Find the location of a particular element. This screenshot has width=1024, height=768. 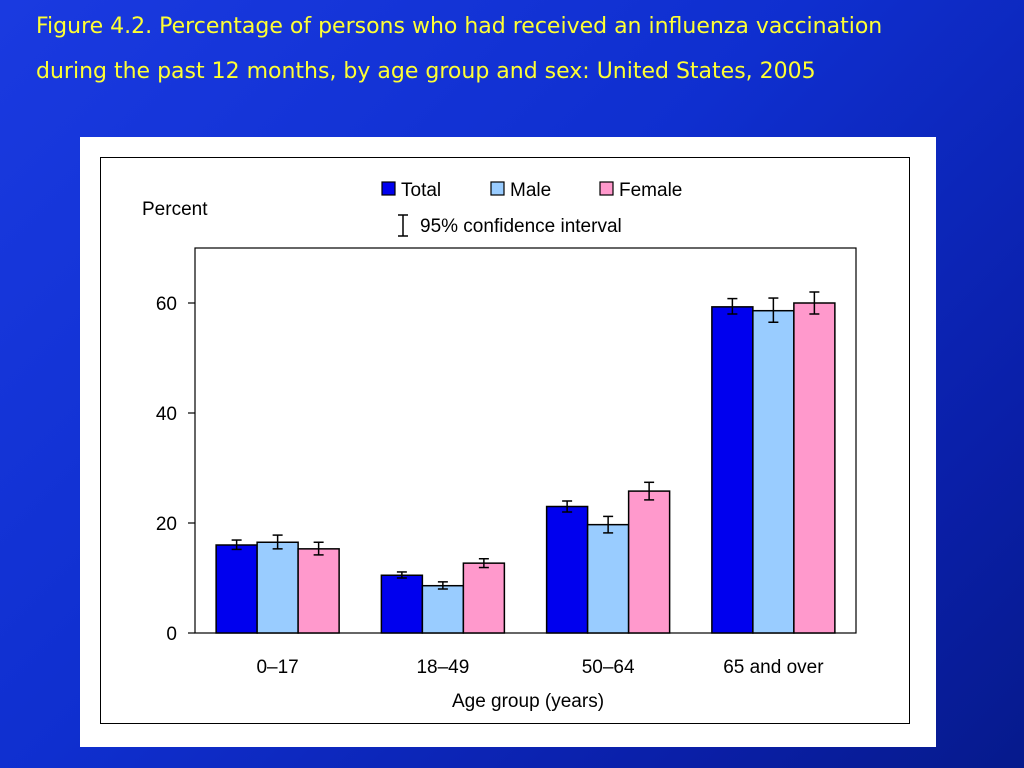

legend: Total Male Female 95% confidence interval is located at coordinates (531, 208).